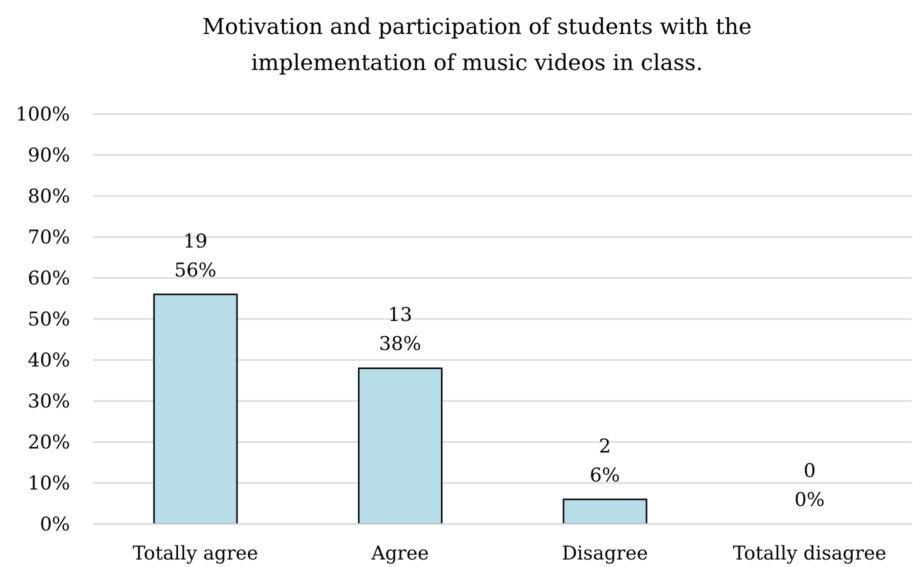 This screenshot has height=567, width=913. What do you see at coordinates (605, 460) in the screenshot?
I see `data-label: 2 6%` at bounding box center [605, 460].